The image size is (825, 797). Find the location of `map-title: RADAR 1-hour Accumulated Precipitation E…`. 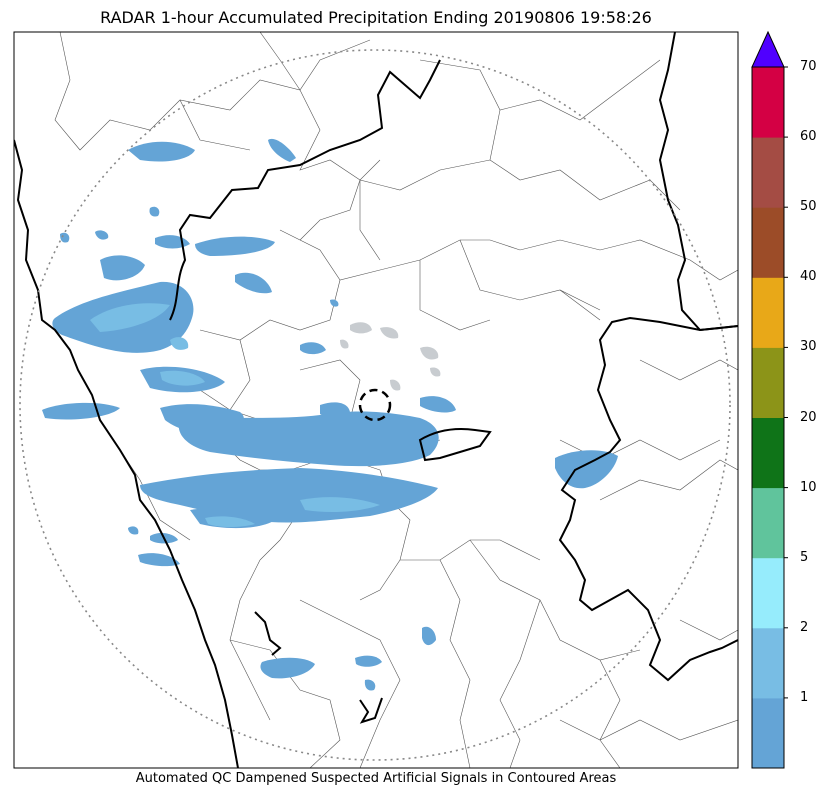

map-title: RADAR 1-hour Accumulated Precipitation E… is located at coordinates (376, 17).